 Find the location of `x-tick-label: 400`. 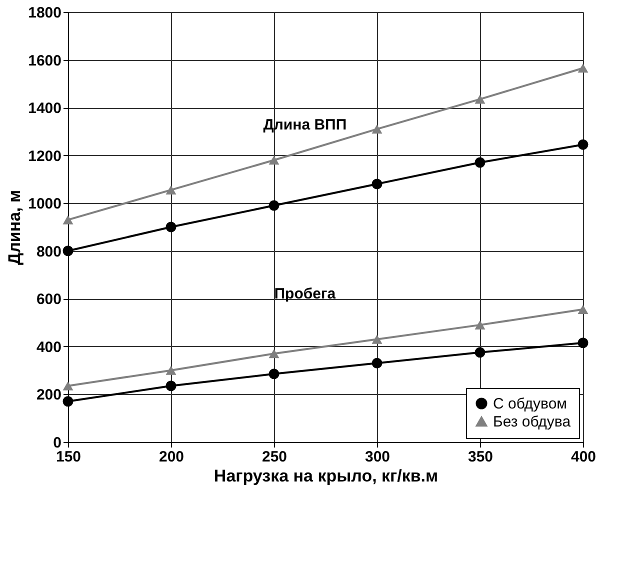

x-tick-label: 400 is located at coordinates (583, 457).